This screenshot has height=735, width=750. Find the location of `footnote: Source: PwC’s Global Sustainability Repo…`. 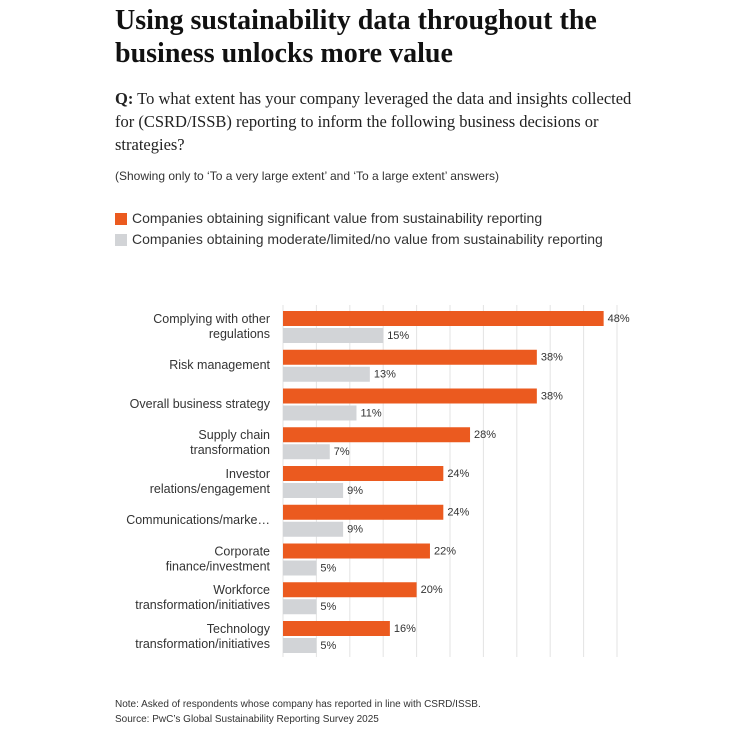

footnote: Source: PwC’s Global Sustainability Repo… is located at coordinates (247, 719).